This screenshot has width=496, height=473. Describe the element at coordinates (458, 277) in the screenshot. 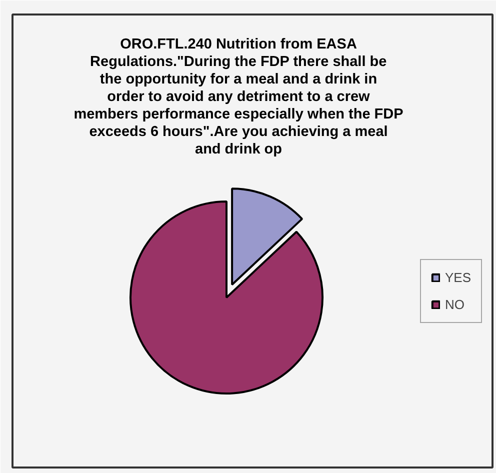

I see `legend-label: YES` at that location.